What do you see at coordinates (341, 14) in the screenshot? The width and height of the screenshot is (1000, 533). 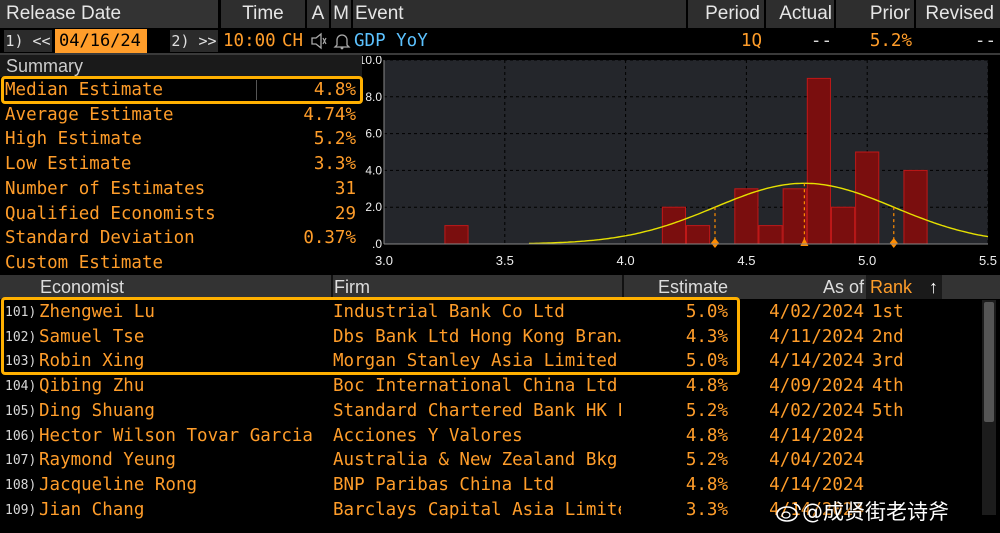 I see `m-header: M` at bounding box center [341, 14].